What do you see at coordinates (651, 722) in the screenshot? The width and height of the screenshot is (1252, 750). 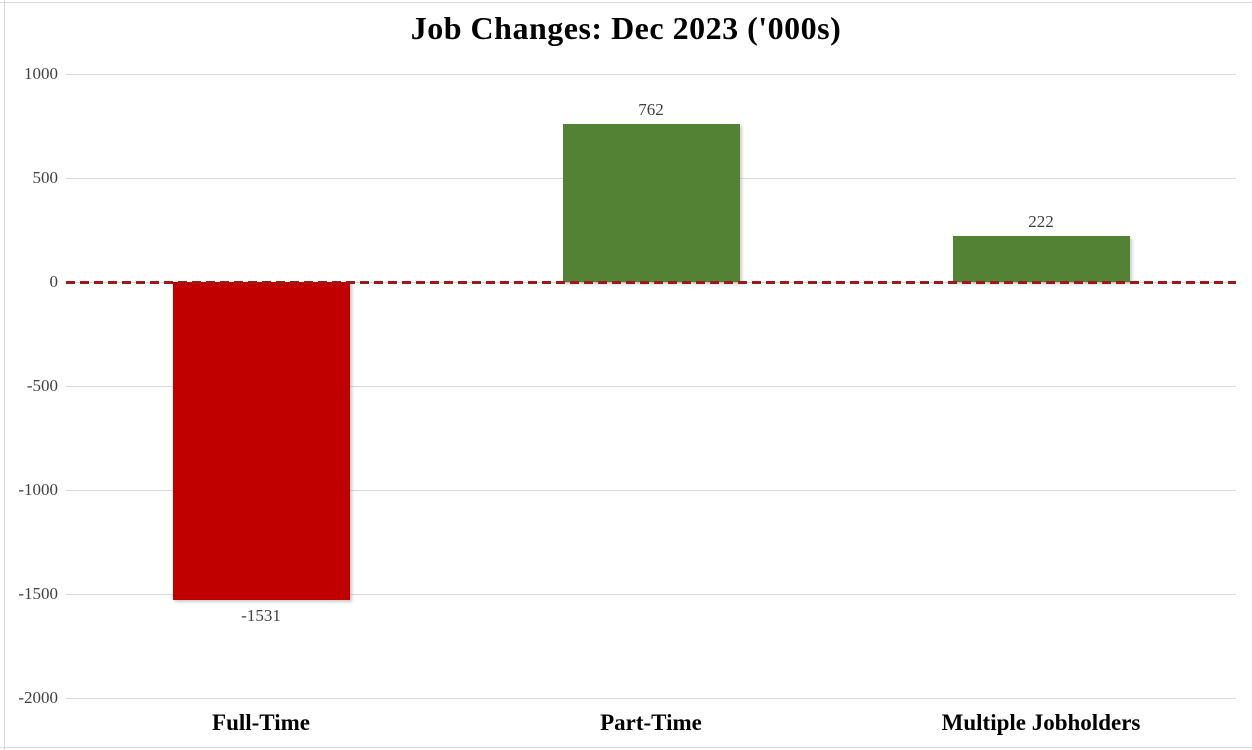 I see `x-axis-category-label: Part-Time` at bounding box center [651, 722].